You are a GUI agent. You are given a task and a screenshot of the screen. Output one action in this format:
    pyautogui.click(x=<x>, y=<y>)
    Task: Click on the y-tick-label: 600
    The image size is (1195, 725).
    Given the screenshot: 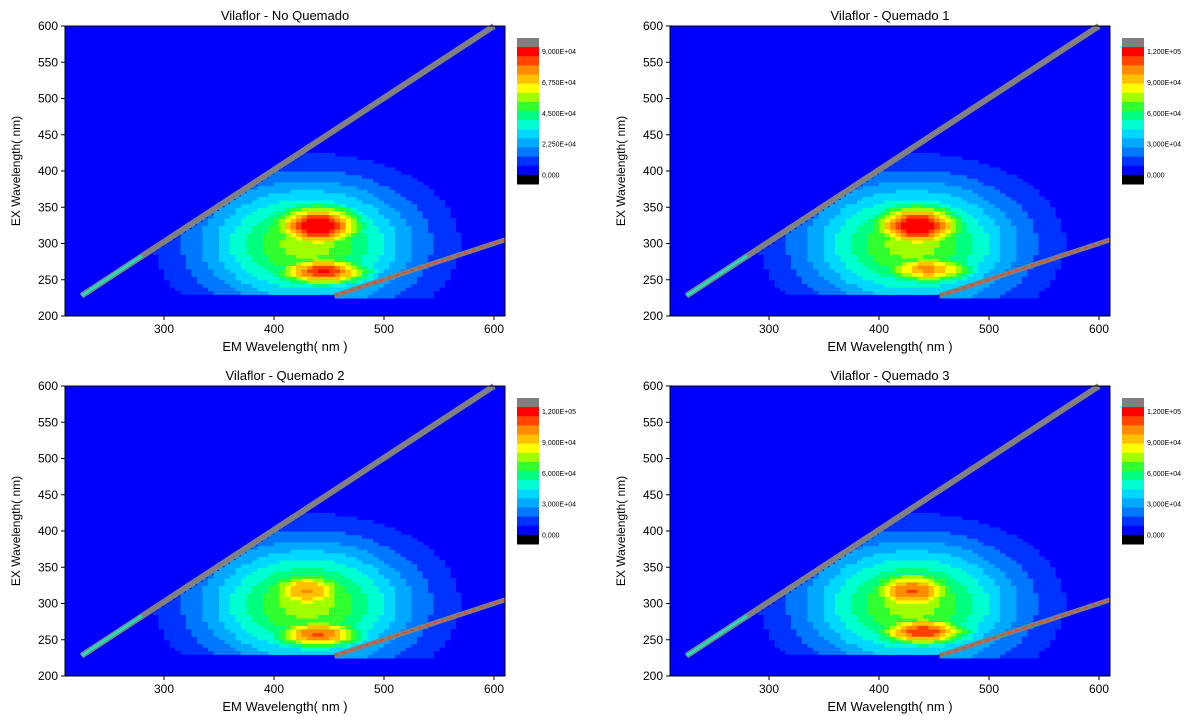 What is the action you would take?
    pyautogui.click(x=48, y=26)
    